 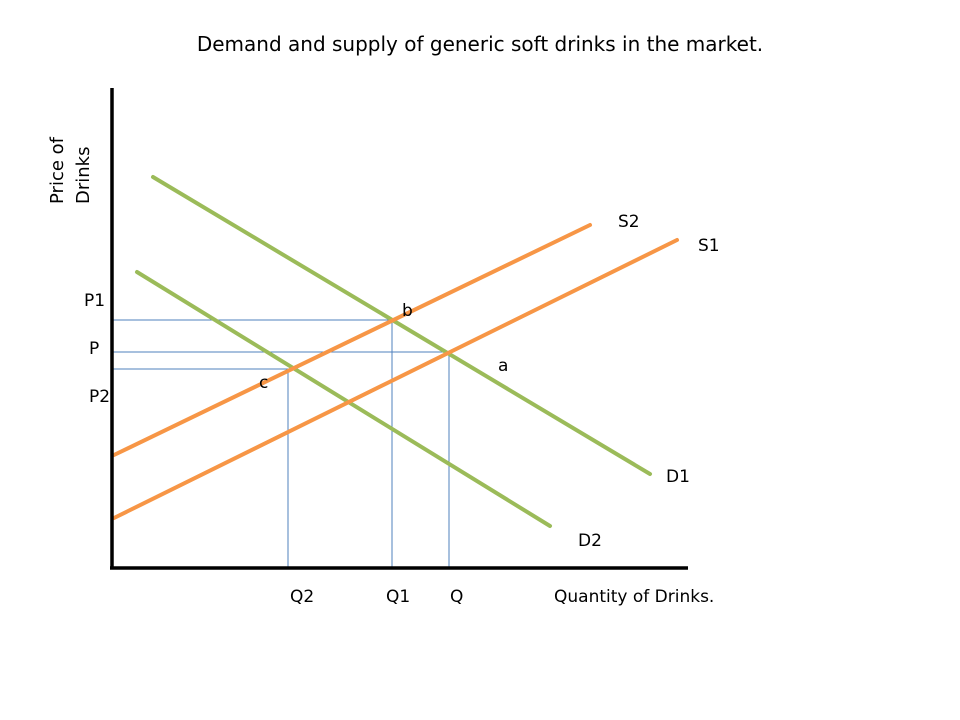 I want to click on point-label-a: a, so click(x=503, y=366).